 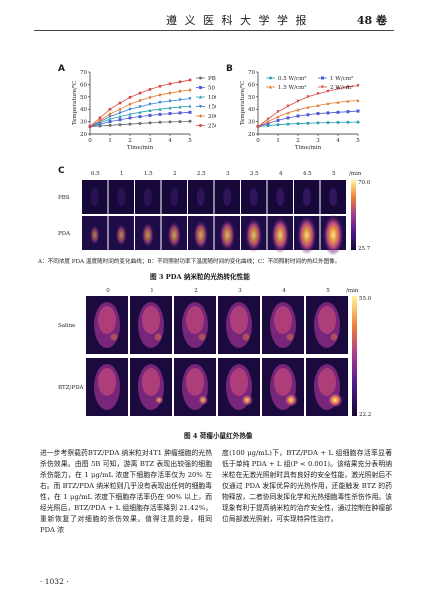 What do you see at coordinates (358, 141) in the screenshot?
I see `x-tick-label: 5` at bounding box center [358, 141].